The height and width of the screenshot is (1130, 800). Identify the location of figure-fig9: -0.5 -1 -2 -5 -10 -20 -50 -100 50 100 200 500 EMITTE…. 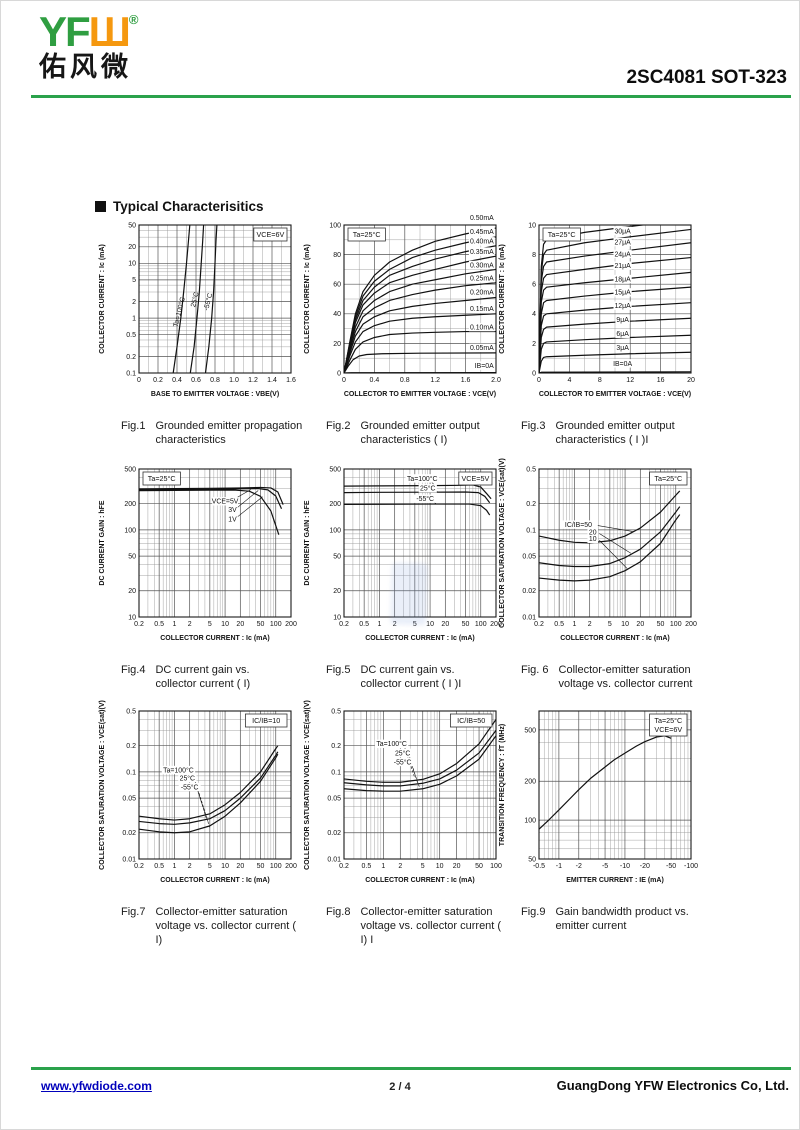
(599, 816).